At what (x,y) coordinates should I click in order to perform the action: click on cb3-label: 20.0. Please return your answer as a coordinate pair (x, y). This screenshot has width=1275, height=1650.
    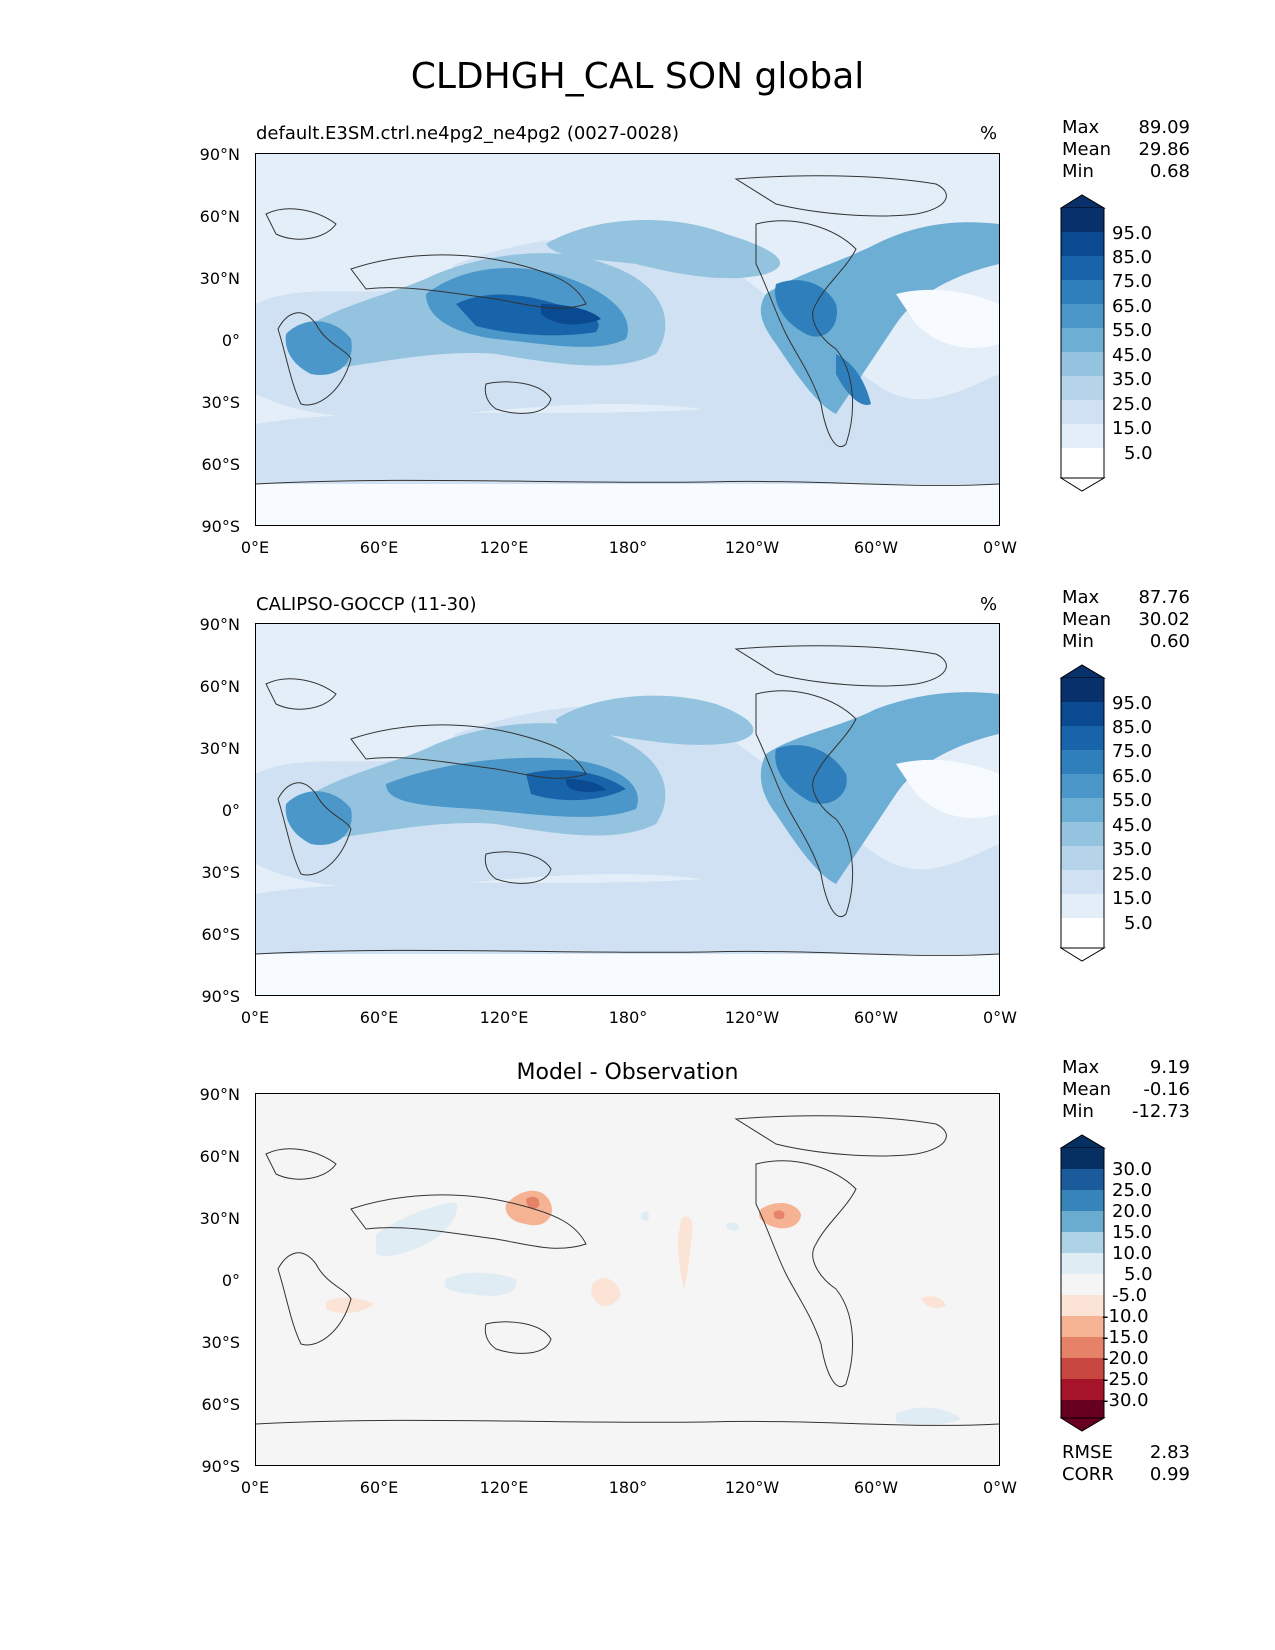
    Looking at the image, I should click on (1132, 1211).